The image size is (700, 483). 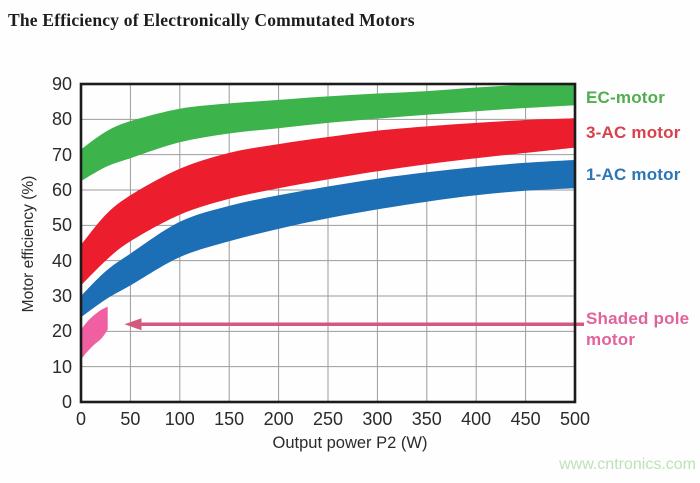 I want to click on x-tick-label-200: 200, so click(x=278, y=419).